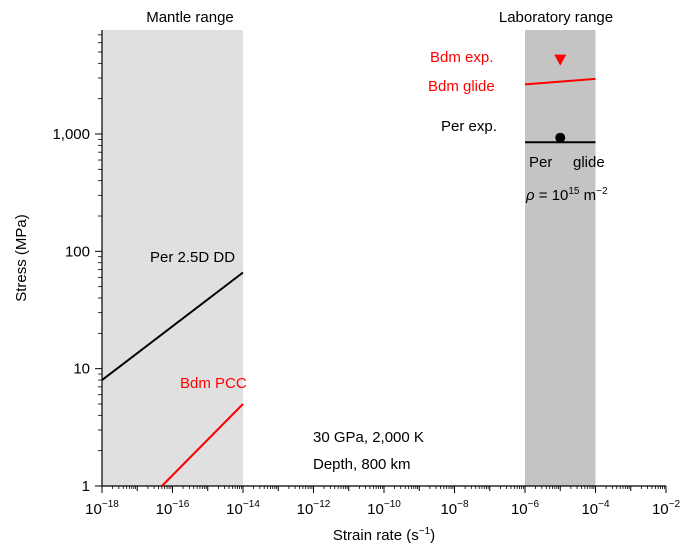 This screenshot has height=549, width=686. Describe the element at coordinates (173, 508) in the screenshot. I see `x-tick-label: 10⁻¹⁶` at that location.